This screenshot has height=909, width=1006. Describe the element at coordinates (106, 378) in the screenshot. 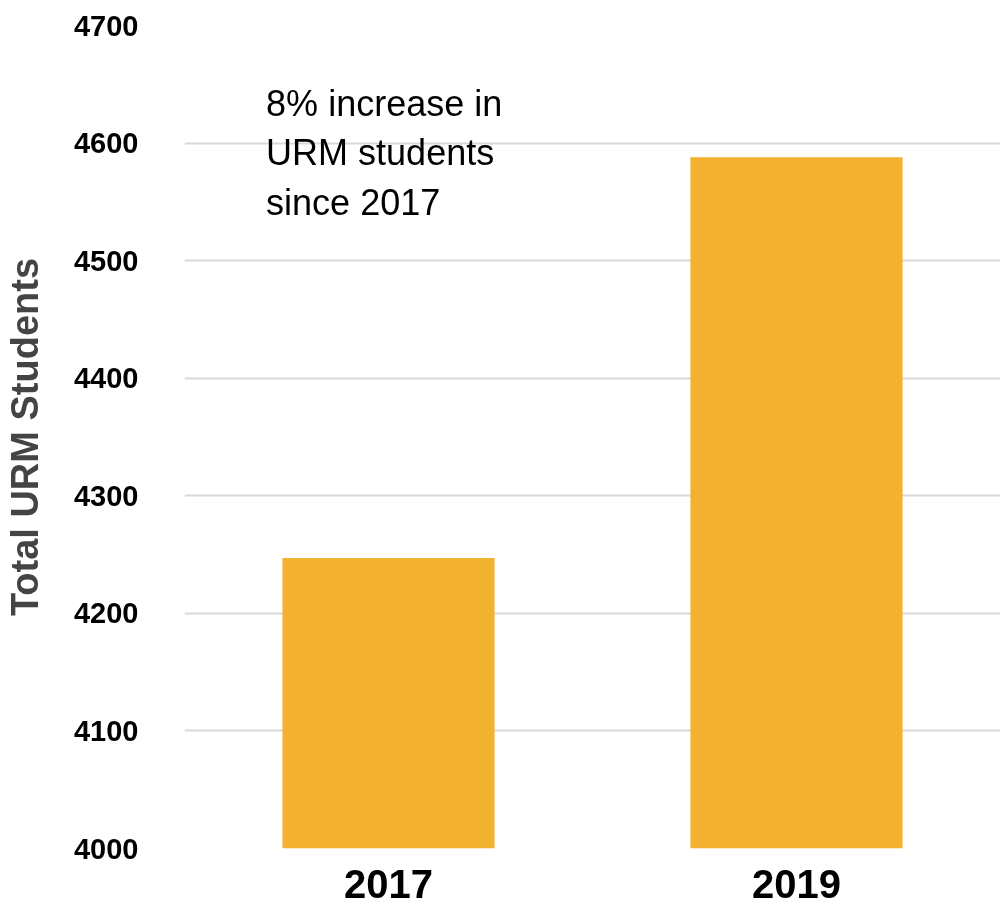

I see `y-tick-label: 4400` at that location.